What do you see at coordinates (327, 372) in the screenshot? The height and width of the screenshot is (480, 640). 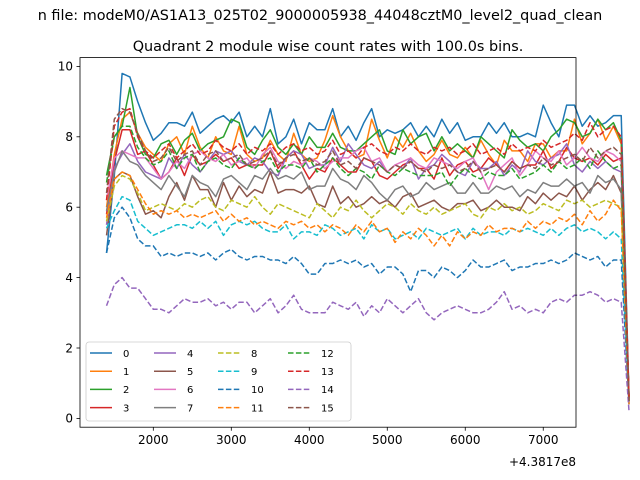 I see `legend-label-13: 13` at bounding box center [327, 372].